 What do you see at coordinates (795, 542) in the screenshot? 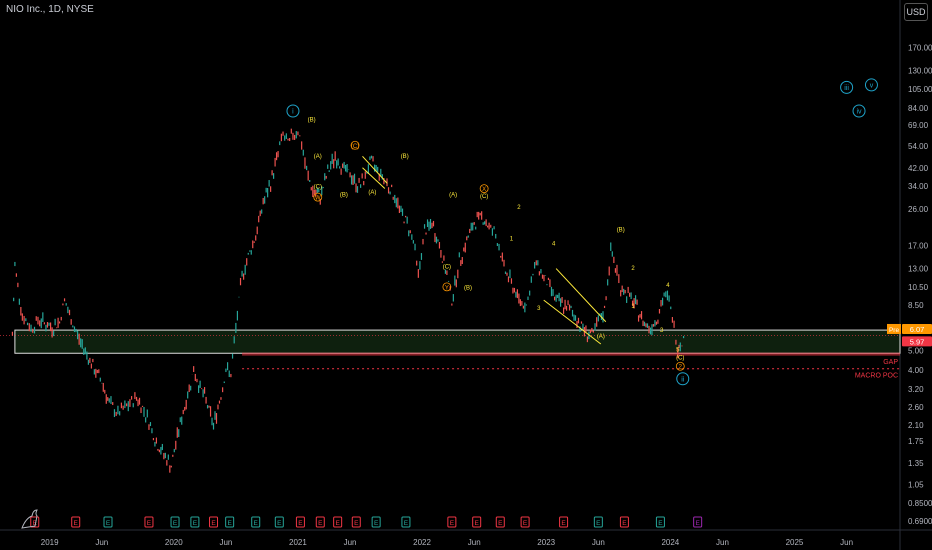
I see `x-tick-label: 2025` at bounding box center [795, 542].